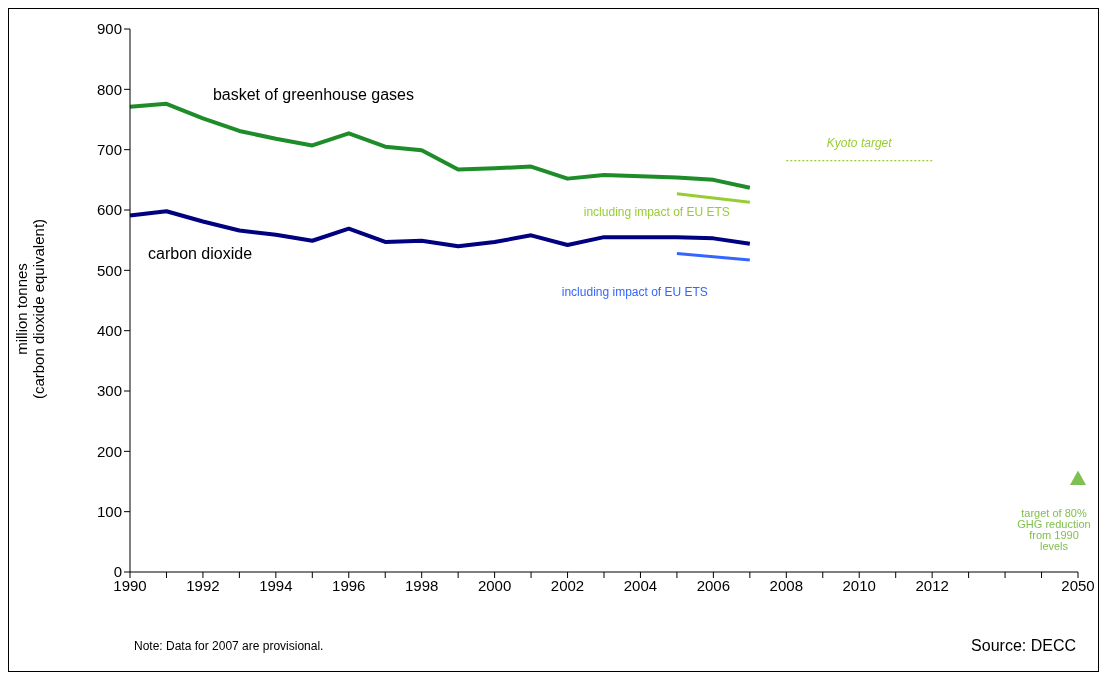 Image resolution: width=1107 pixels, height=680 pixels. I want to click on x-tick-label: 1998, so click(422, 585).